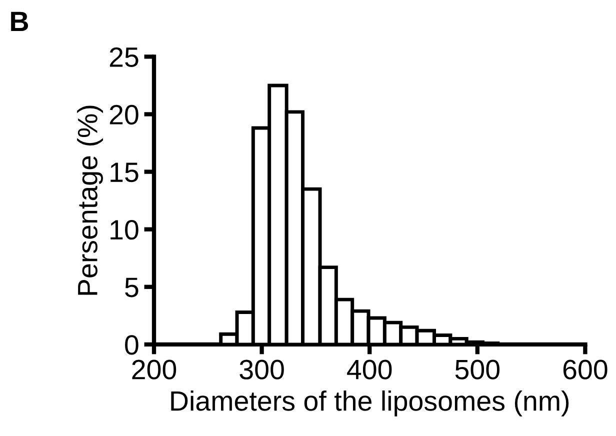  Describe the element at coordinates (124, 57) in the screenshot. I see `y-tick-label: 25` at that location.